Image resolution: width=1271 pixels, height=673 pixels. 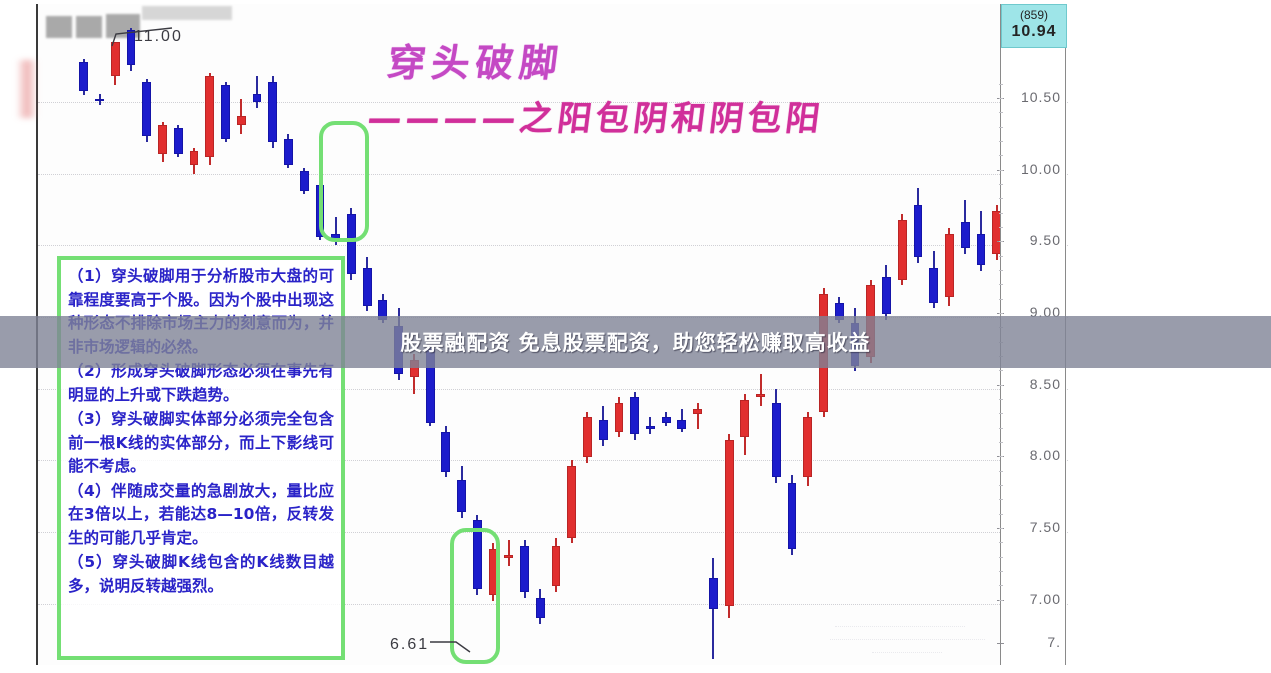 What do you see at coordinates (158, 36) in the screenshot?
I see `high-callout-label: 11.00` at bounding box center [158, 36].